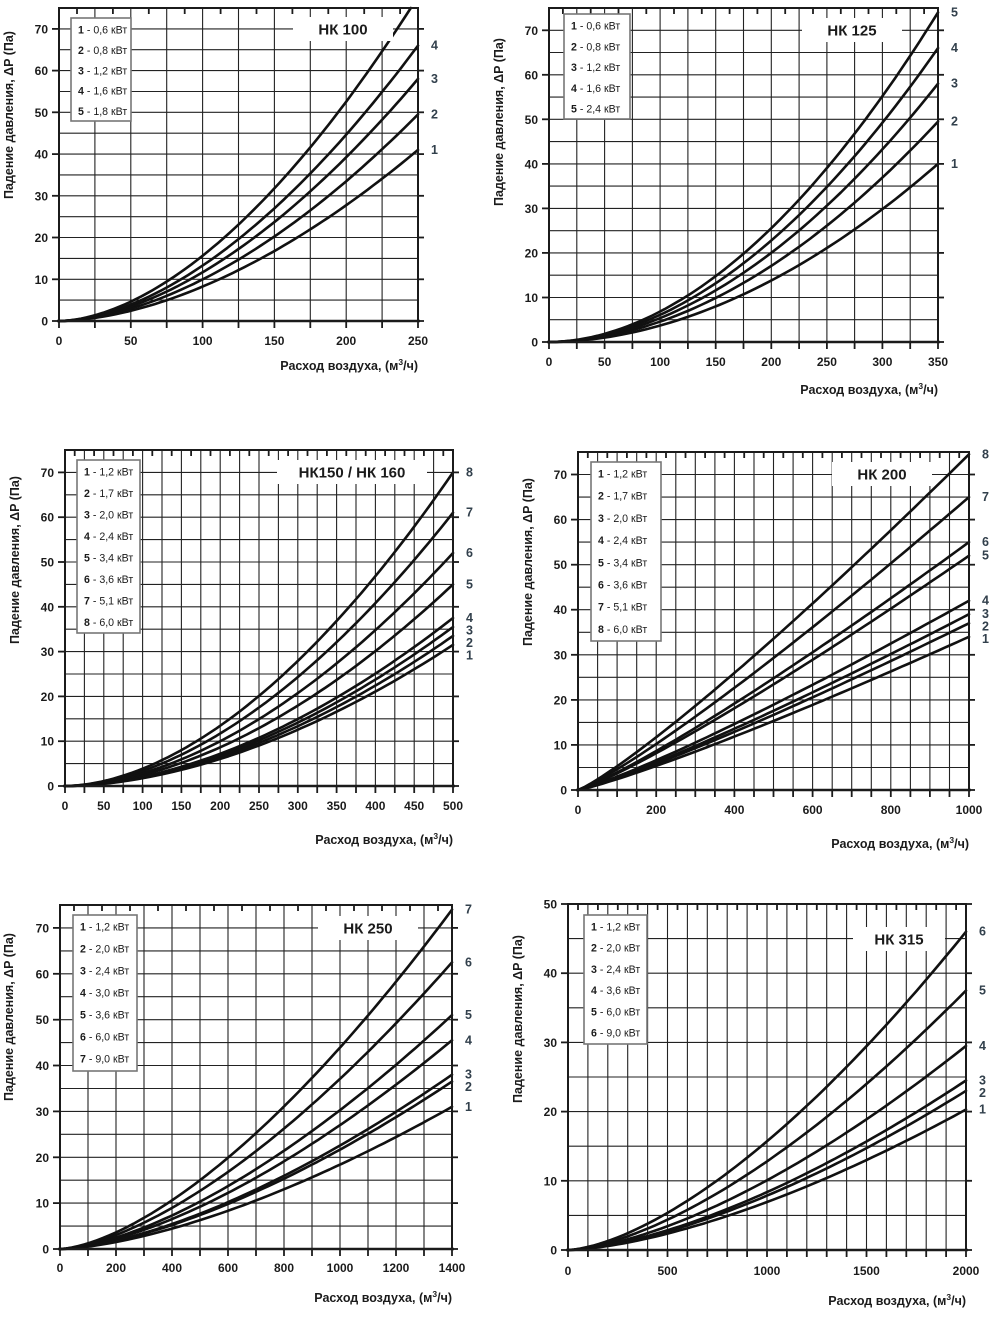 The image size is (989, 1319). What do you see at coordinates (982, 1021) in the screenshot?
I see `curve-end-labels: 6 5 4 32 1` at bounding box center [982, 1021].